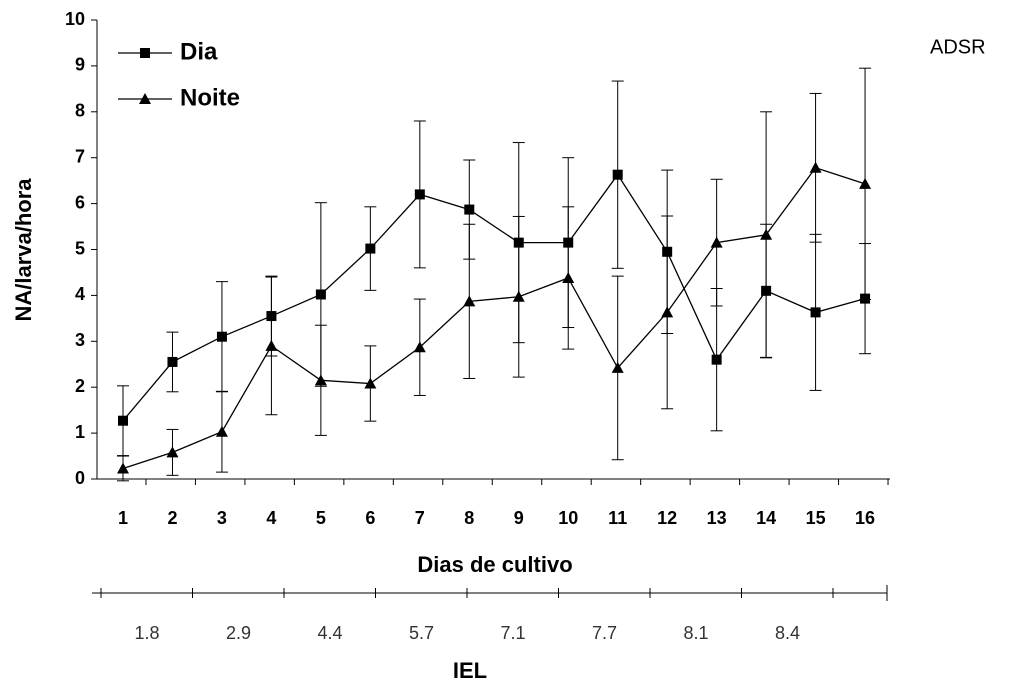 The image size is (1021, 689). What do you see at coordinates (222, 518) in the screenshot?
I see `x-tick-label: 3` at bounding box center [222, 518].